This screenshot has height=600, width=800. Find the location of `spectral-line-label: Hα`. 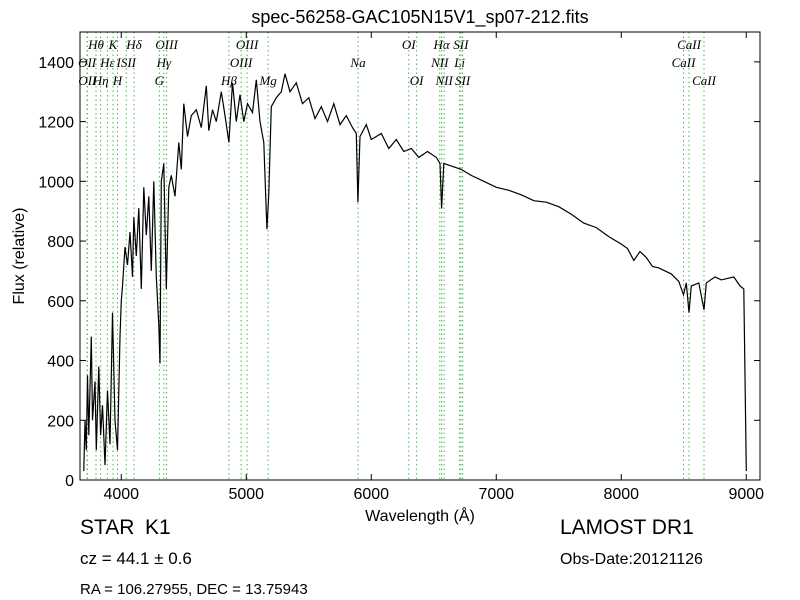

spectral-line-label: Hα is located at coordinates (442, 44).